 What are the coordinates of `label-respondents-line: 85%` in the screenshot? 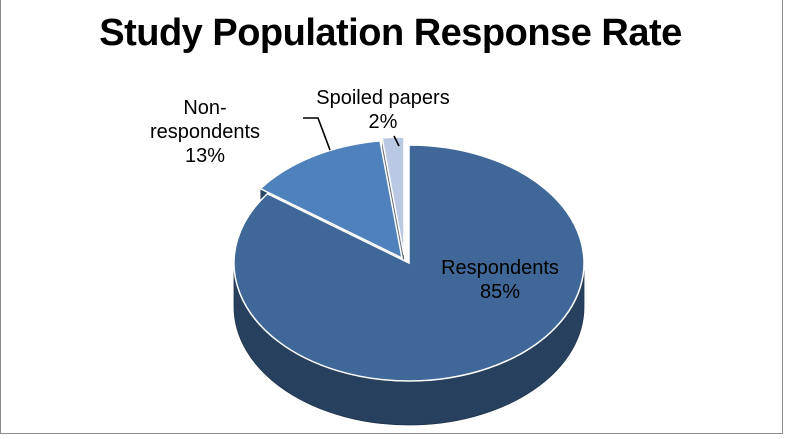 It's located at (500, 292).